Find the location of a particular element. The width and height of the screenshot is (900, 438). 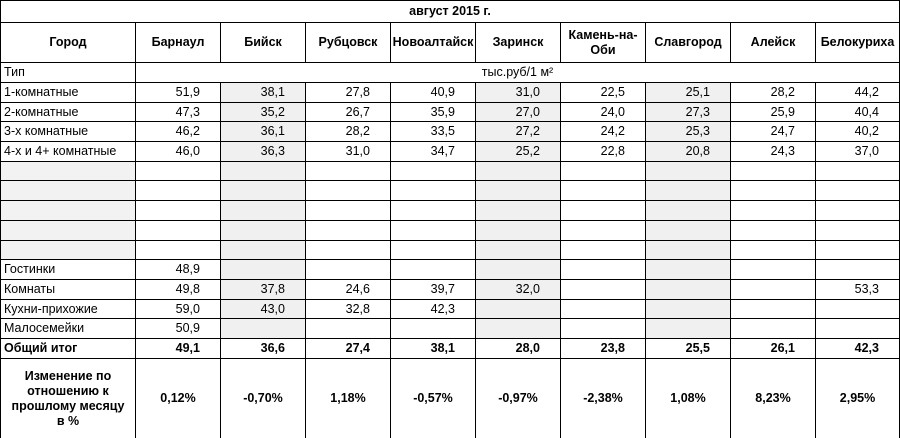

value-cell: 44,2 is located at coordinates (858, 93).